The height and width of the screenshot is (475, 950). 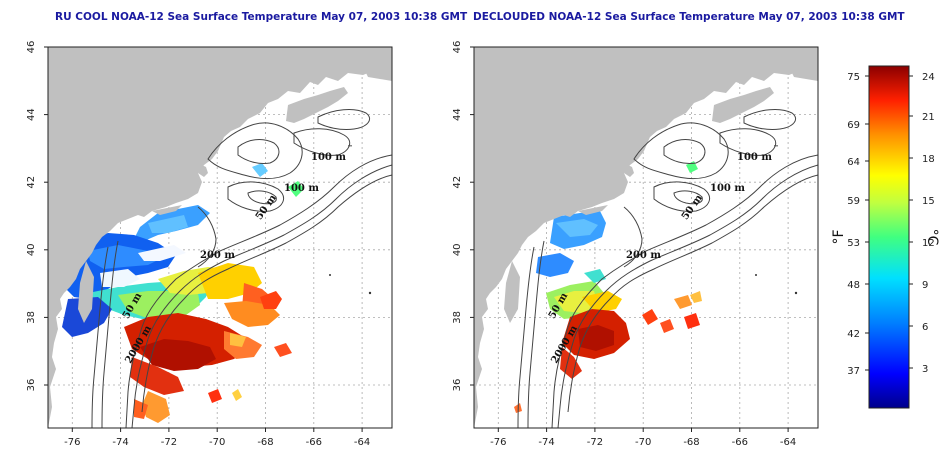 I want to click on right-contour-label-200m: 200 m, so click(x=643, y=255).